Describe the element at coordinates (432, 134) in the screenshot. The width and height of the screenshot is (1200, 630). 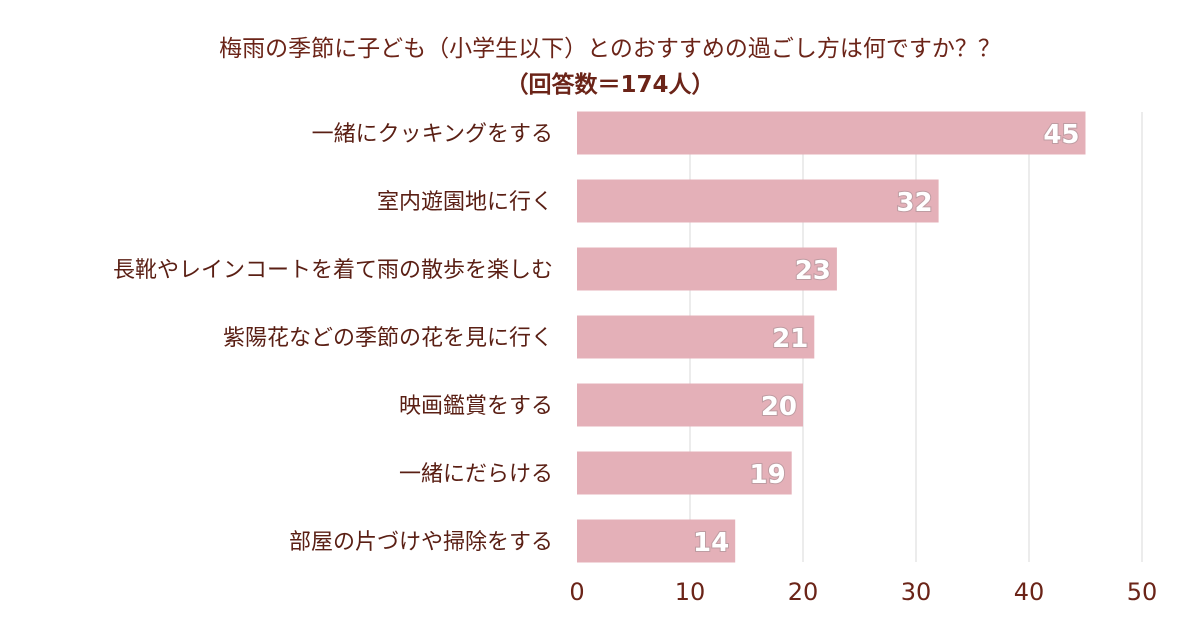
I see `category-label: 一緒にクッキングをする` at that location.